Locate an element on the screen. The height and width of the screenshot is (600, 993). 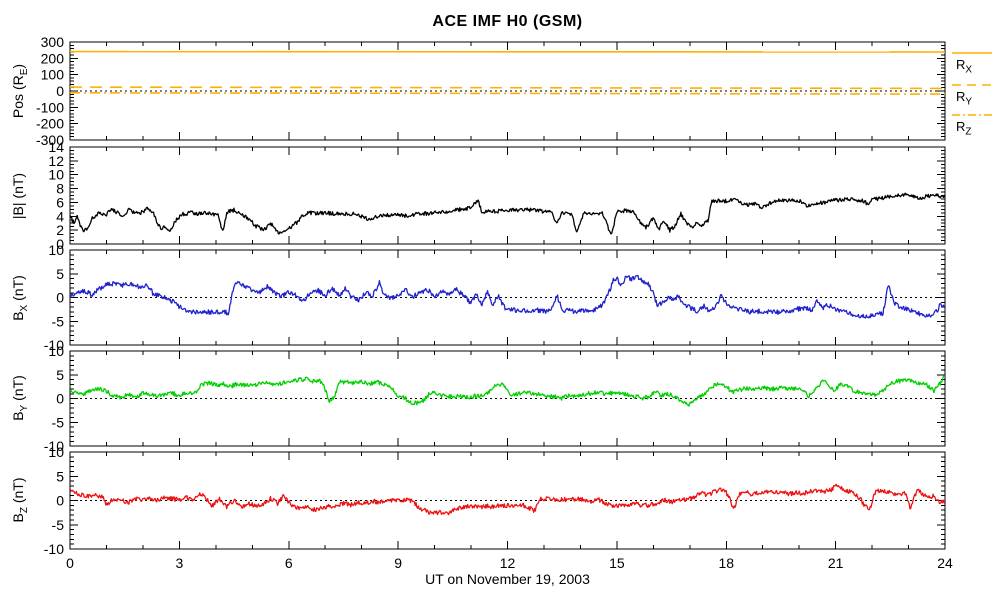
legend-item-ry: RY is located at coordinates (972, 95).